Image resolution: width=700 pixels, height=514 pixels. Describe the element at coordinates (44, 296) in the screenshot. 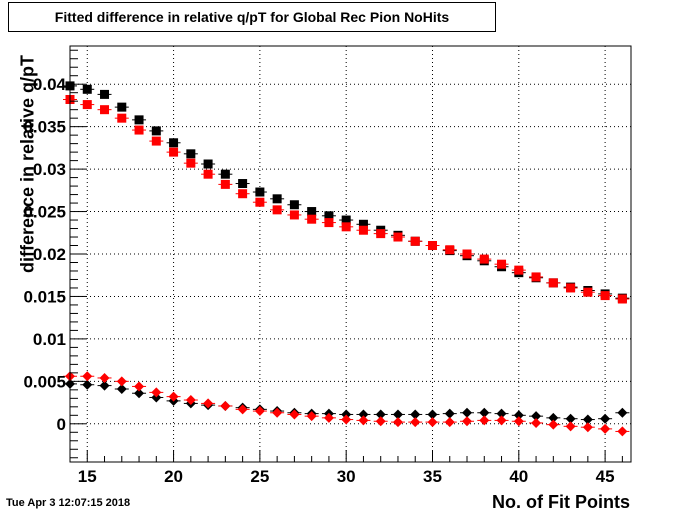

I see `y-tick-label: 0.015` at that location.